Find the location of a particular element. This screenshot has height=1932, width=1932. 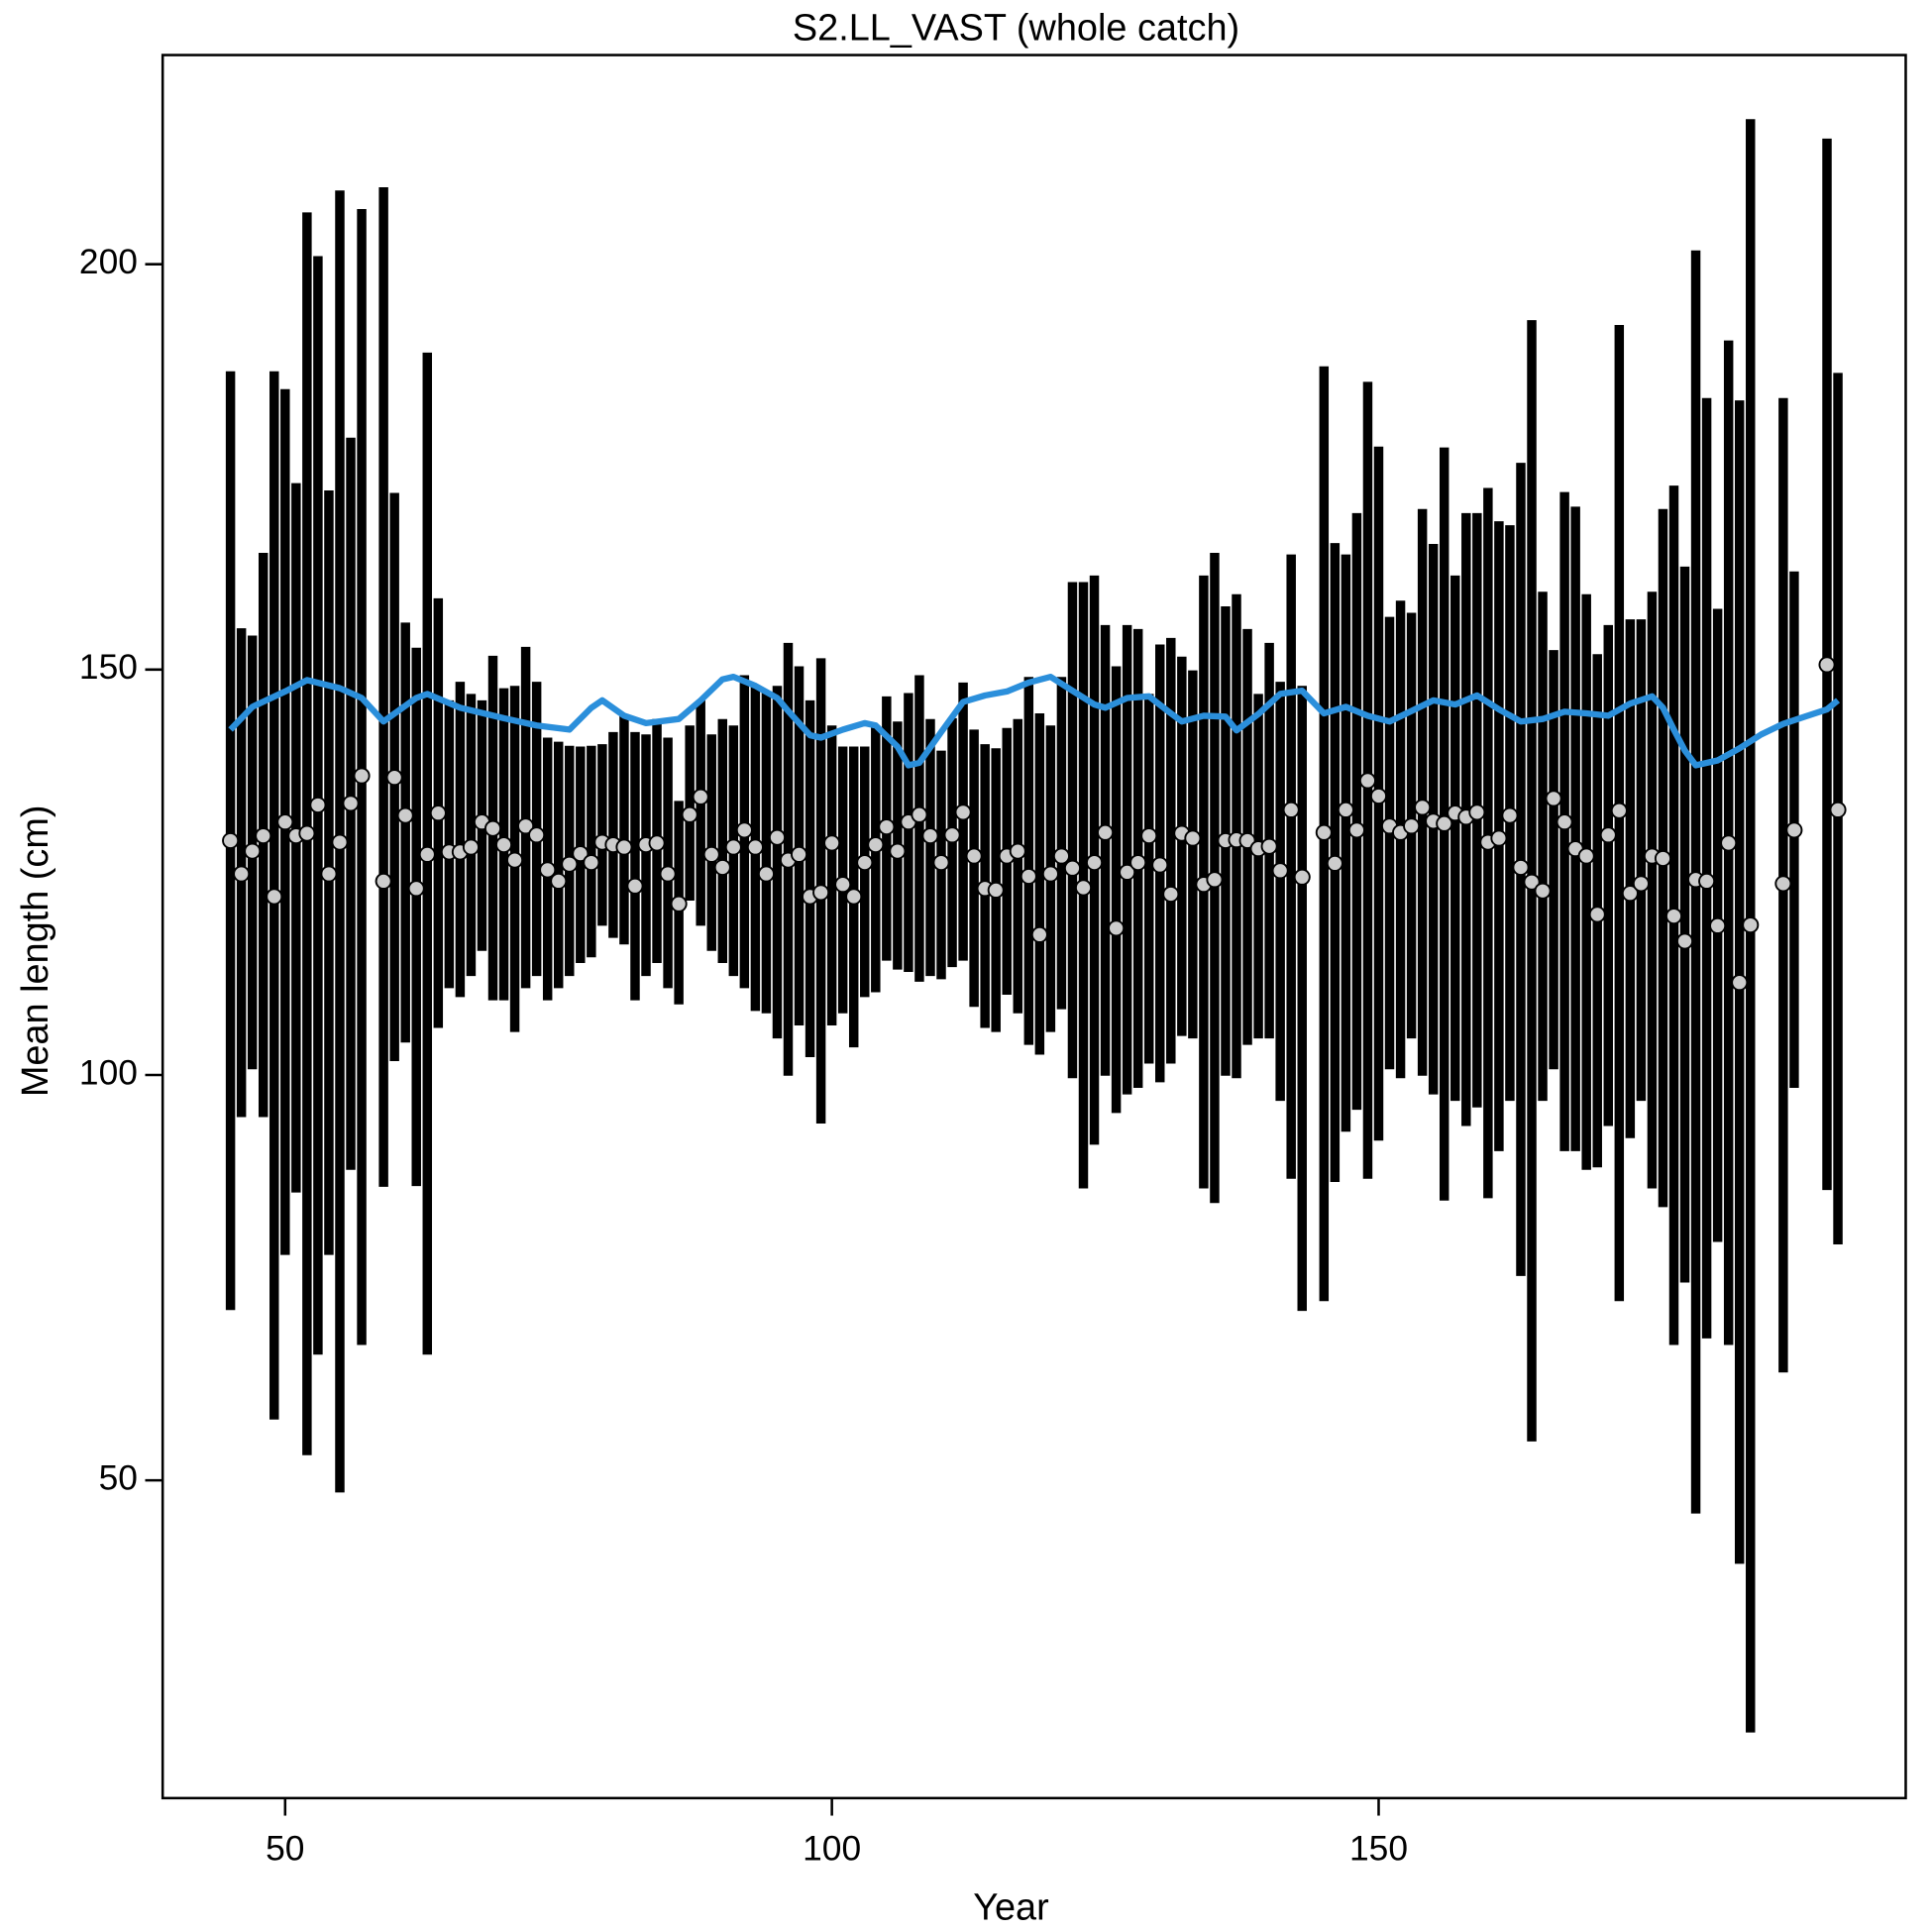

expected-line is located at coordinates (1034, 721).